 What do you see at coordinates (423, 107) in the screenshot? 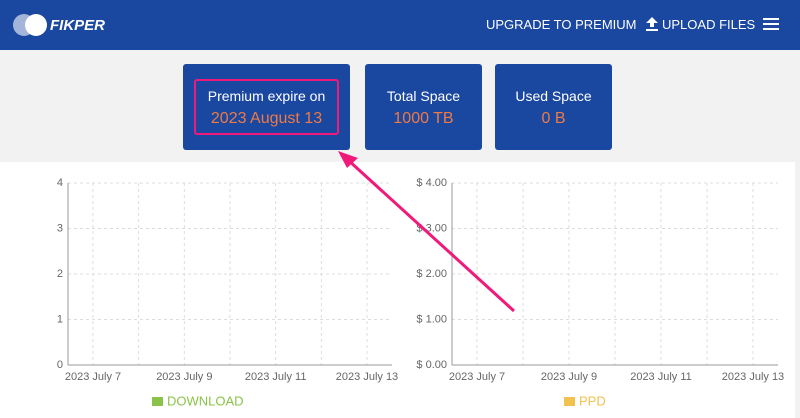
I see `card: Total Space 1000 TB` at bounding box center [423, 107].